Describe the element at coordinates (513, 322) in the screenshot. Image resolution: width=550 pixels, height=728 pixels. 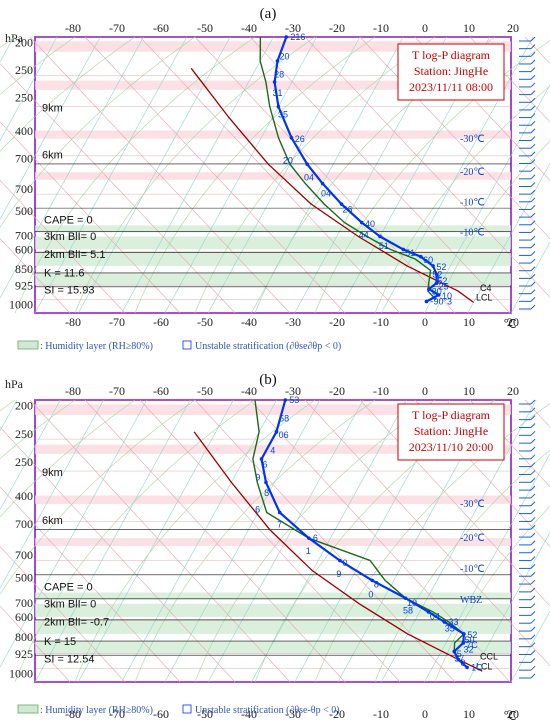
I see `panel-a-xtick-bottom: 20` at that location.